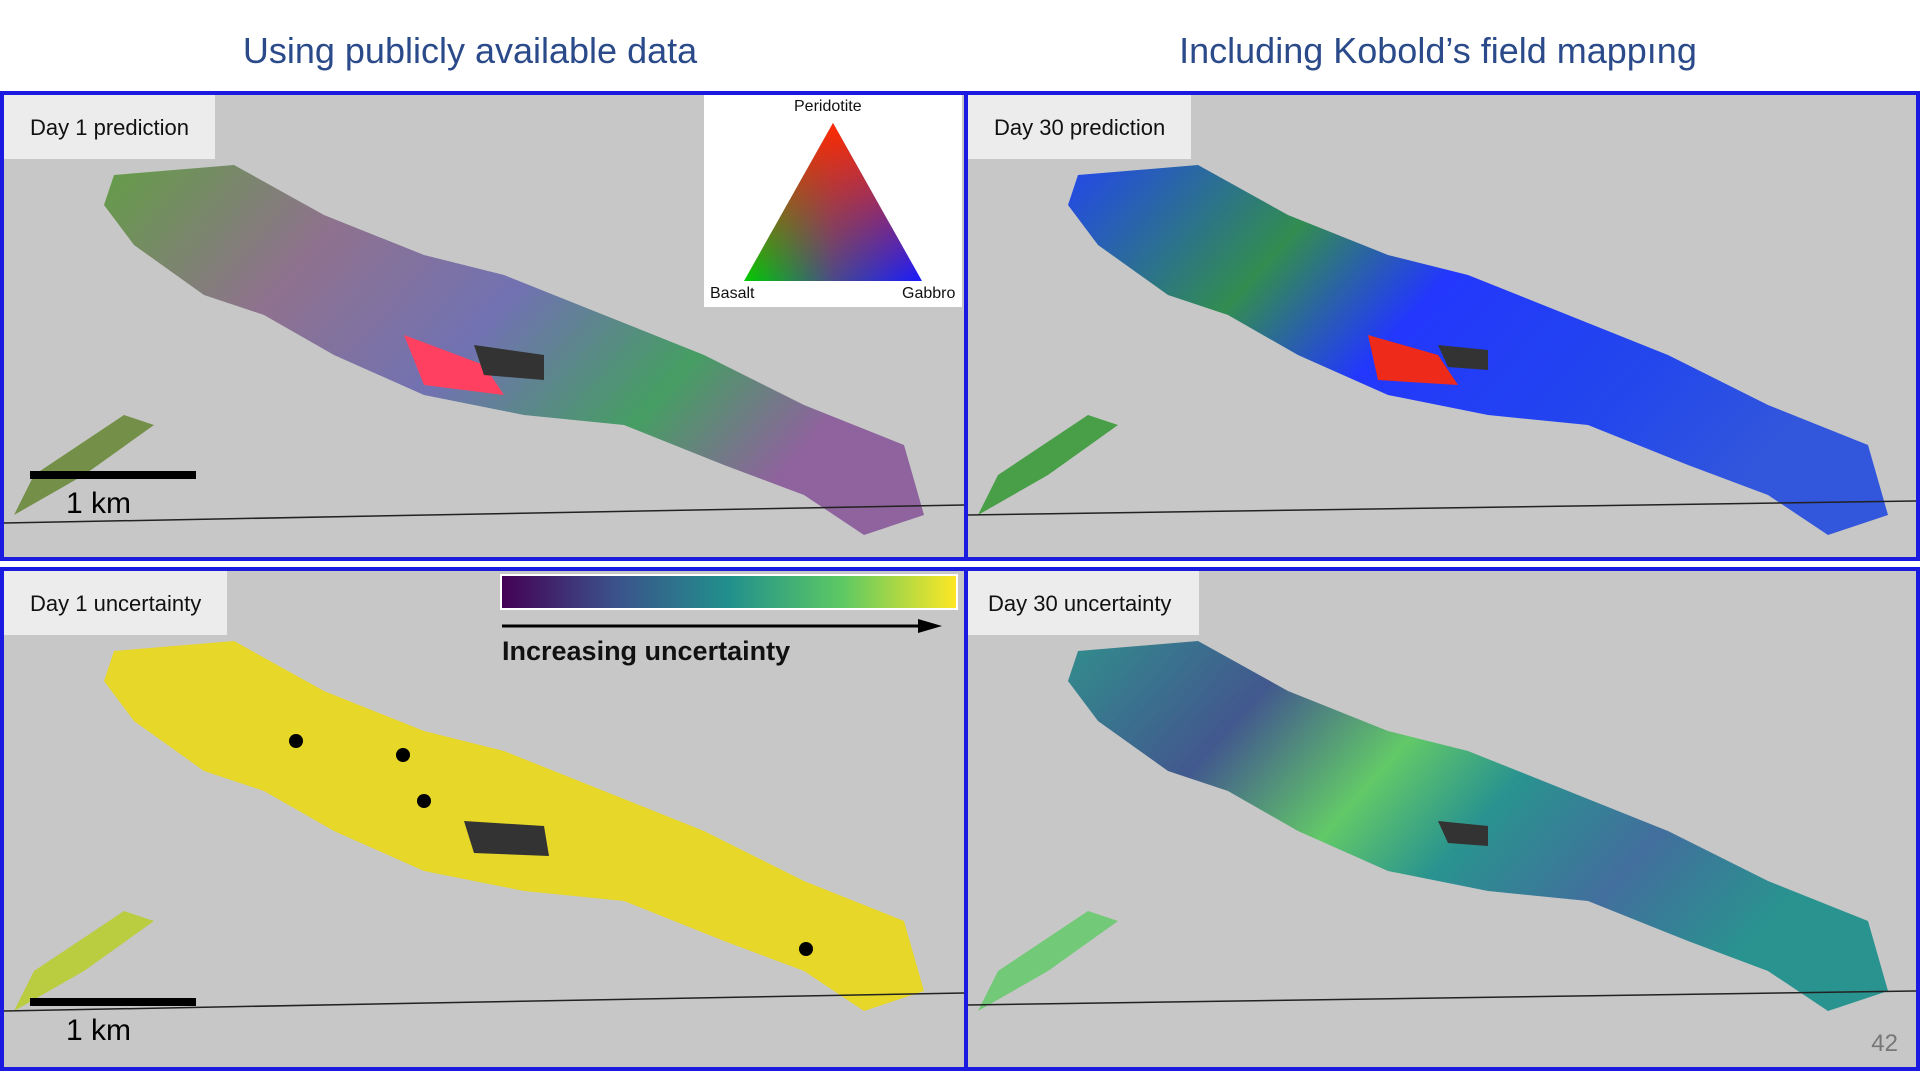 The image size is (1920, 1080). What do you see at coordinates (1080, 127) in the screenshot?
I see `panel-label: Day 30 prediction` at bounding box center [1080, 127].